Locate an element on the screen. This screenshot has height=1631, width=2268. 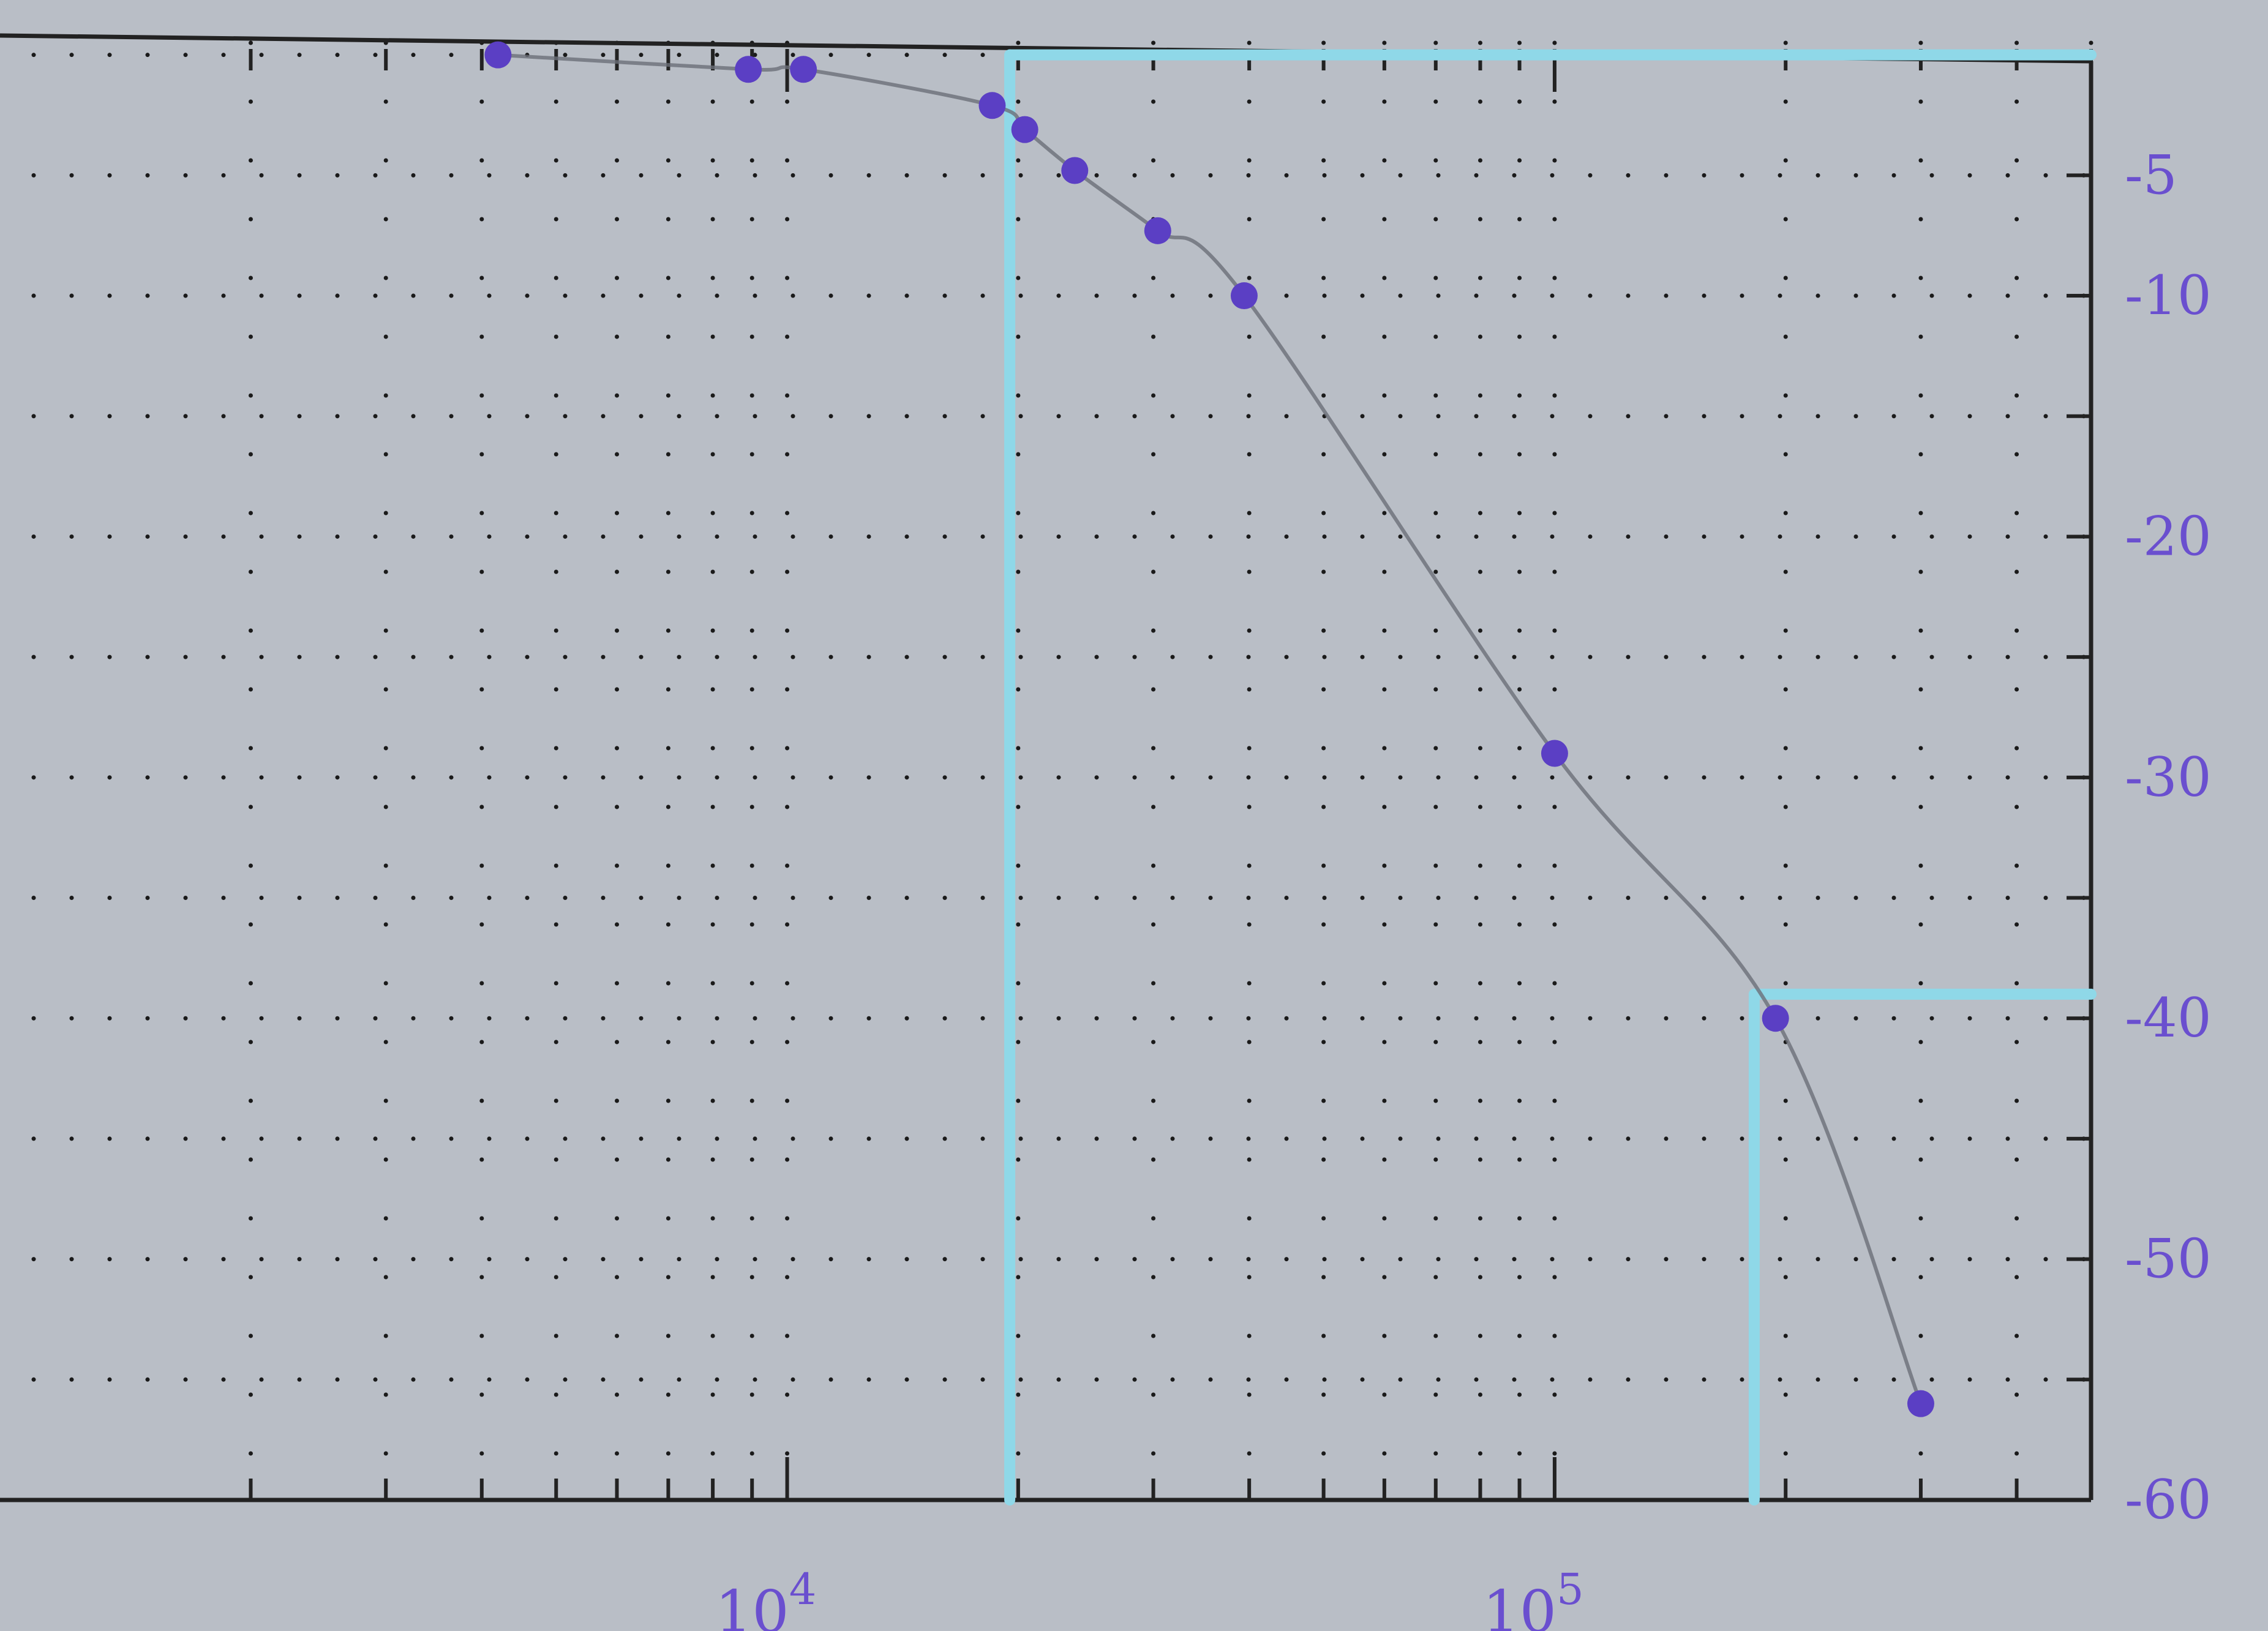
y-tick-label: -20 is located at coordinates (2168, 536).